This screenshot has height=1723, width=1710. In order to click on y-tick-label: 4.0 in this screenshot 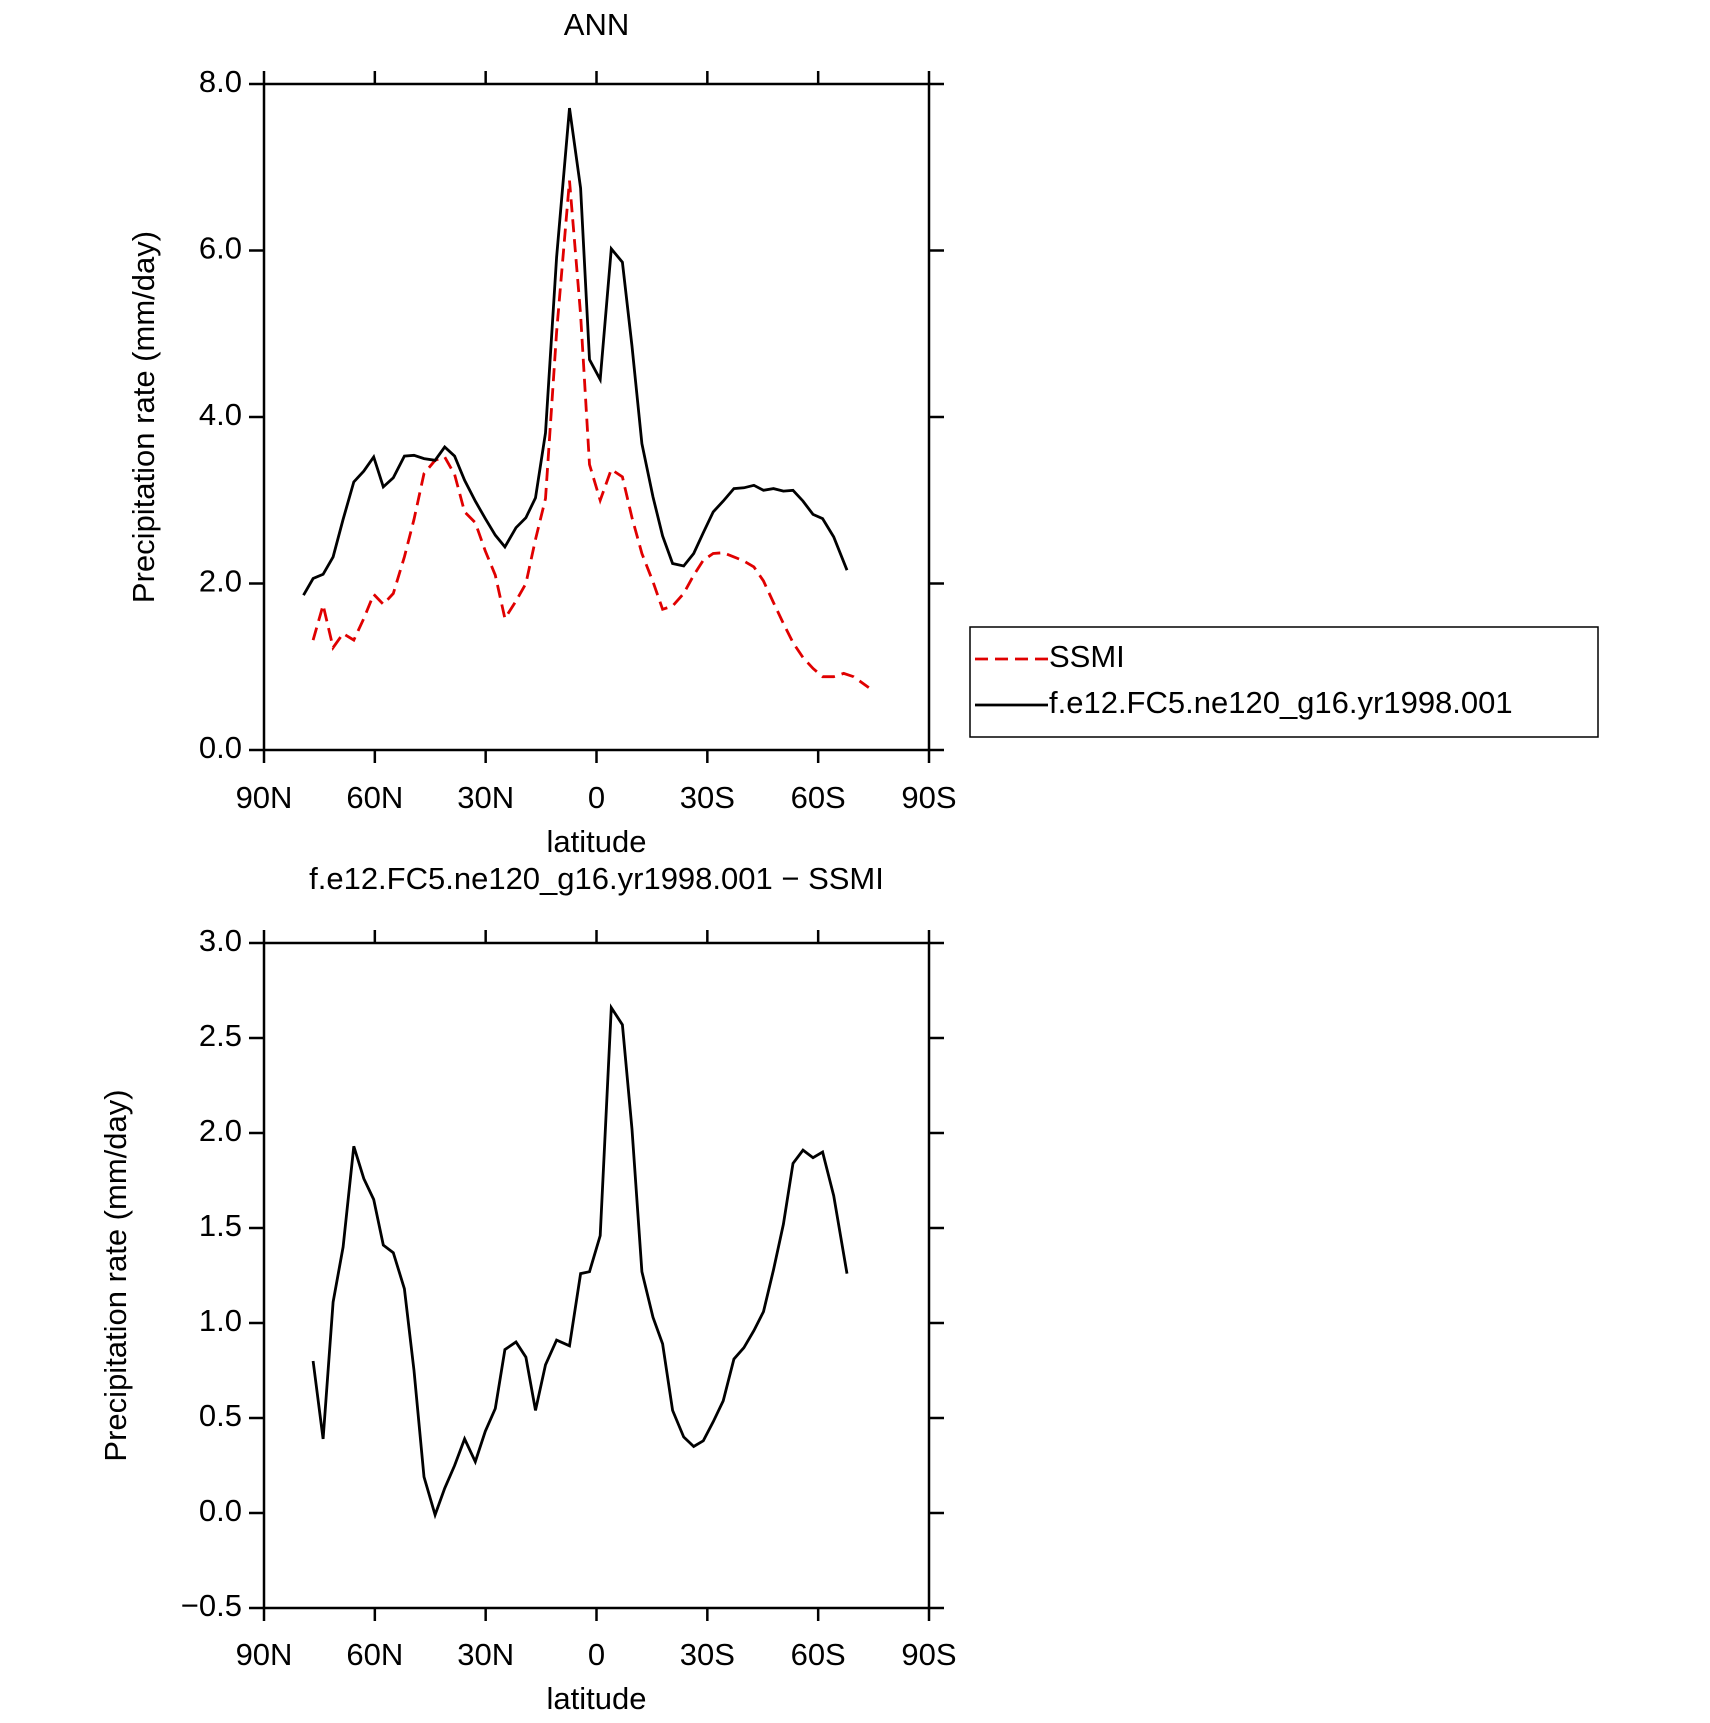, I will do `click(220, 414)`.